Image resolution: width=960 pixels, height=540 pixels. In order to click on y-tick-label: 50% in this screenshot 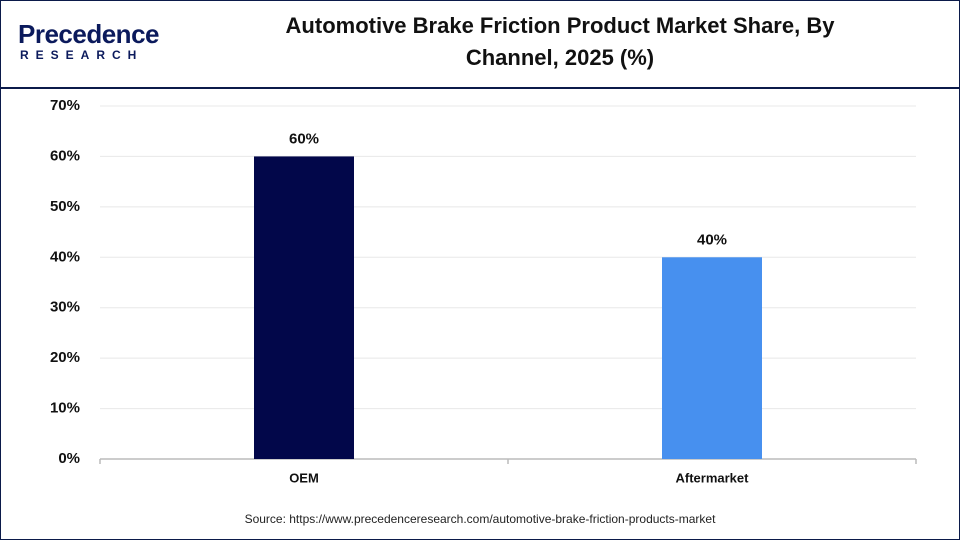, I will do `click(65, 206)`.